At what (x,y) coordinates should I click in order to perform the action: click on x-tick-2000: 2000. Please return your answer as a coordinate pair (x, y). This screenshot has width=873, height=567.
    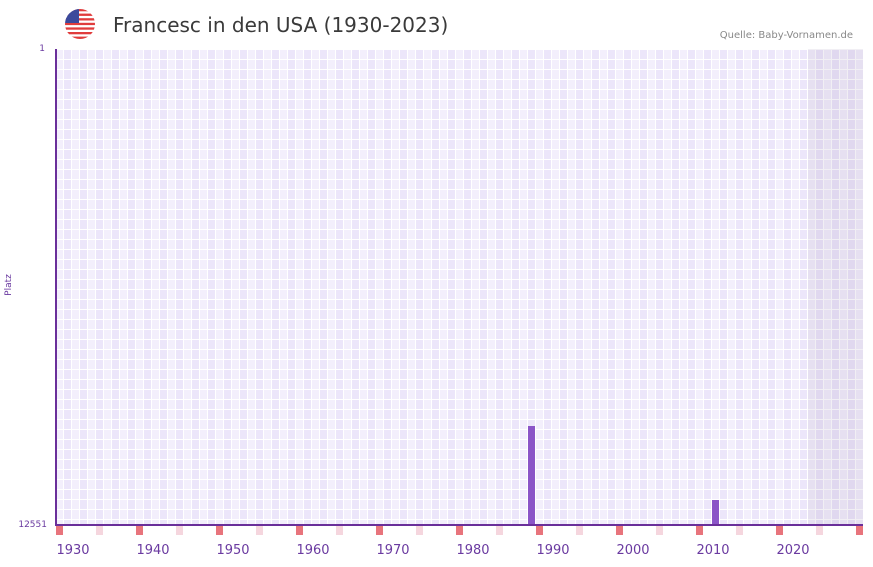
    Looking at the image, I should click on (633, 550).